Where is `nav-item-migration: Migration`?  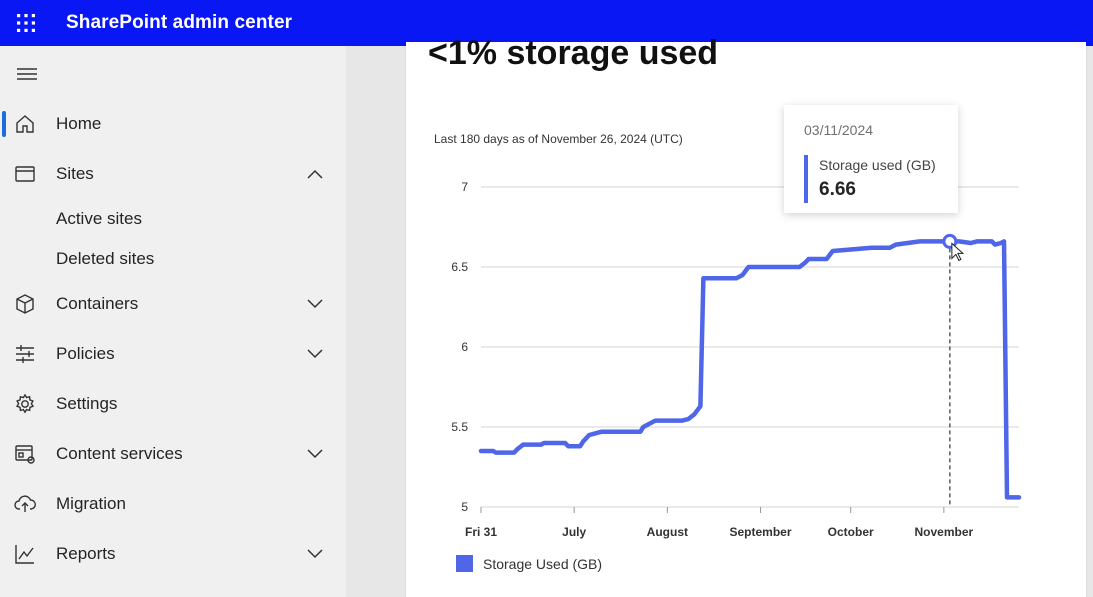
nav-item-migration: Migration is located at coordinates (173, 504).